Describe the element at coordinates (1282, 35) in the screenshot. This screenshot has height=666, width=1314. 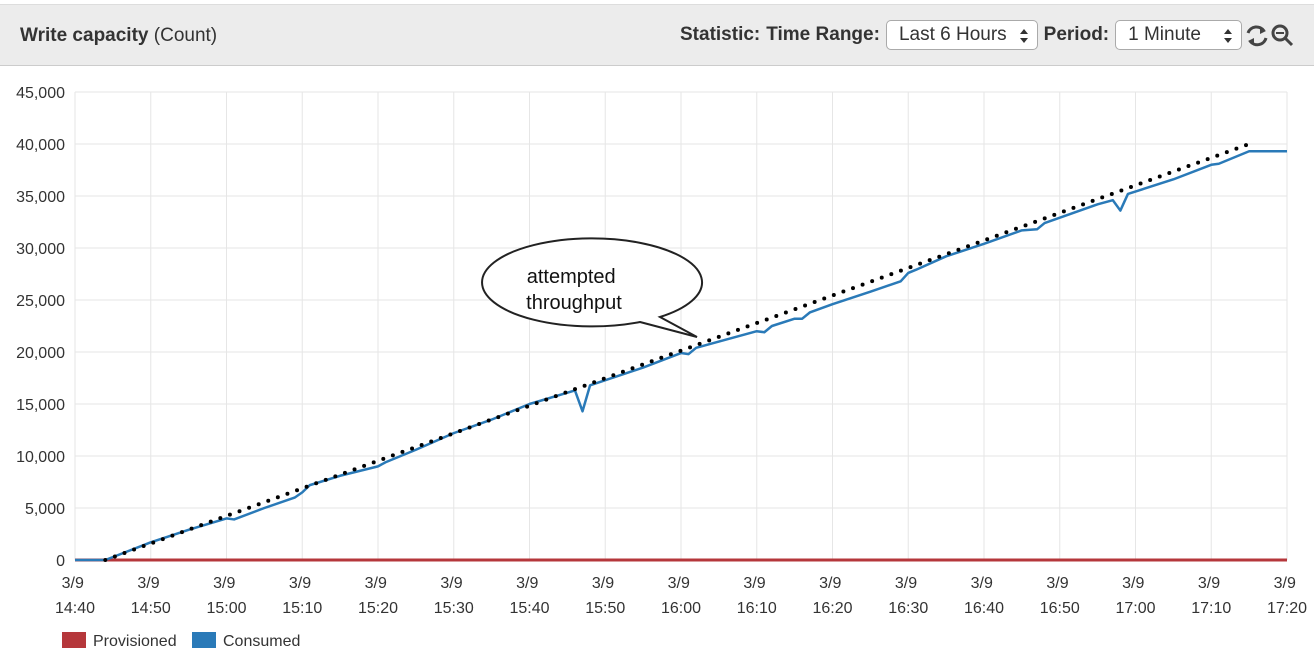
I see `zoom-icon` at that location.